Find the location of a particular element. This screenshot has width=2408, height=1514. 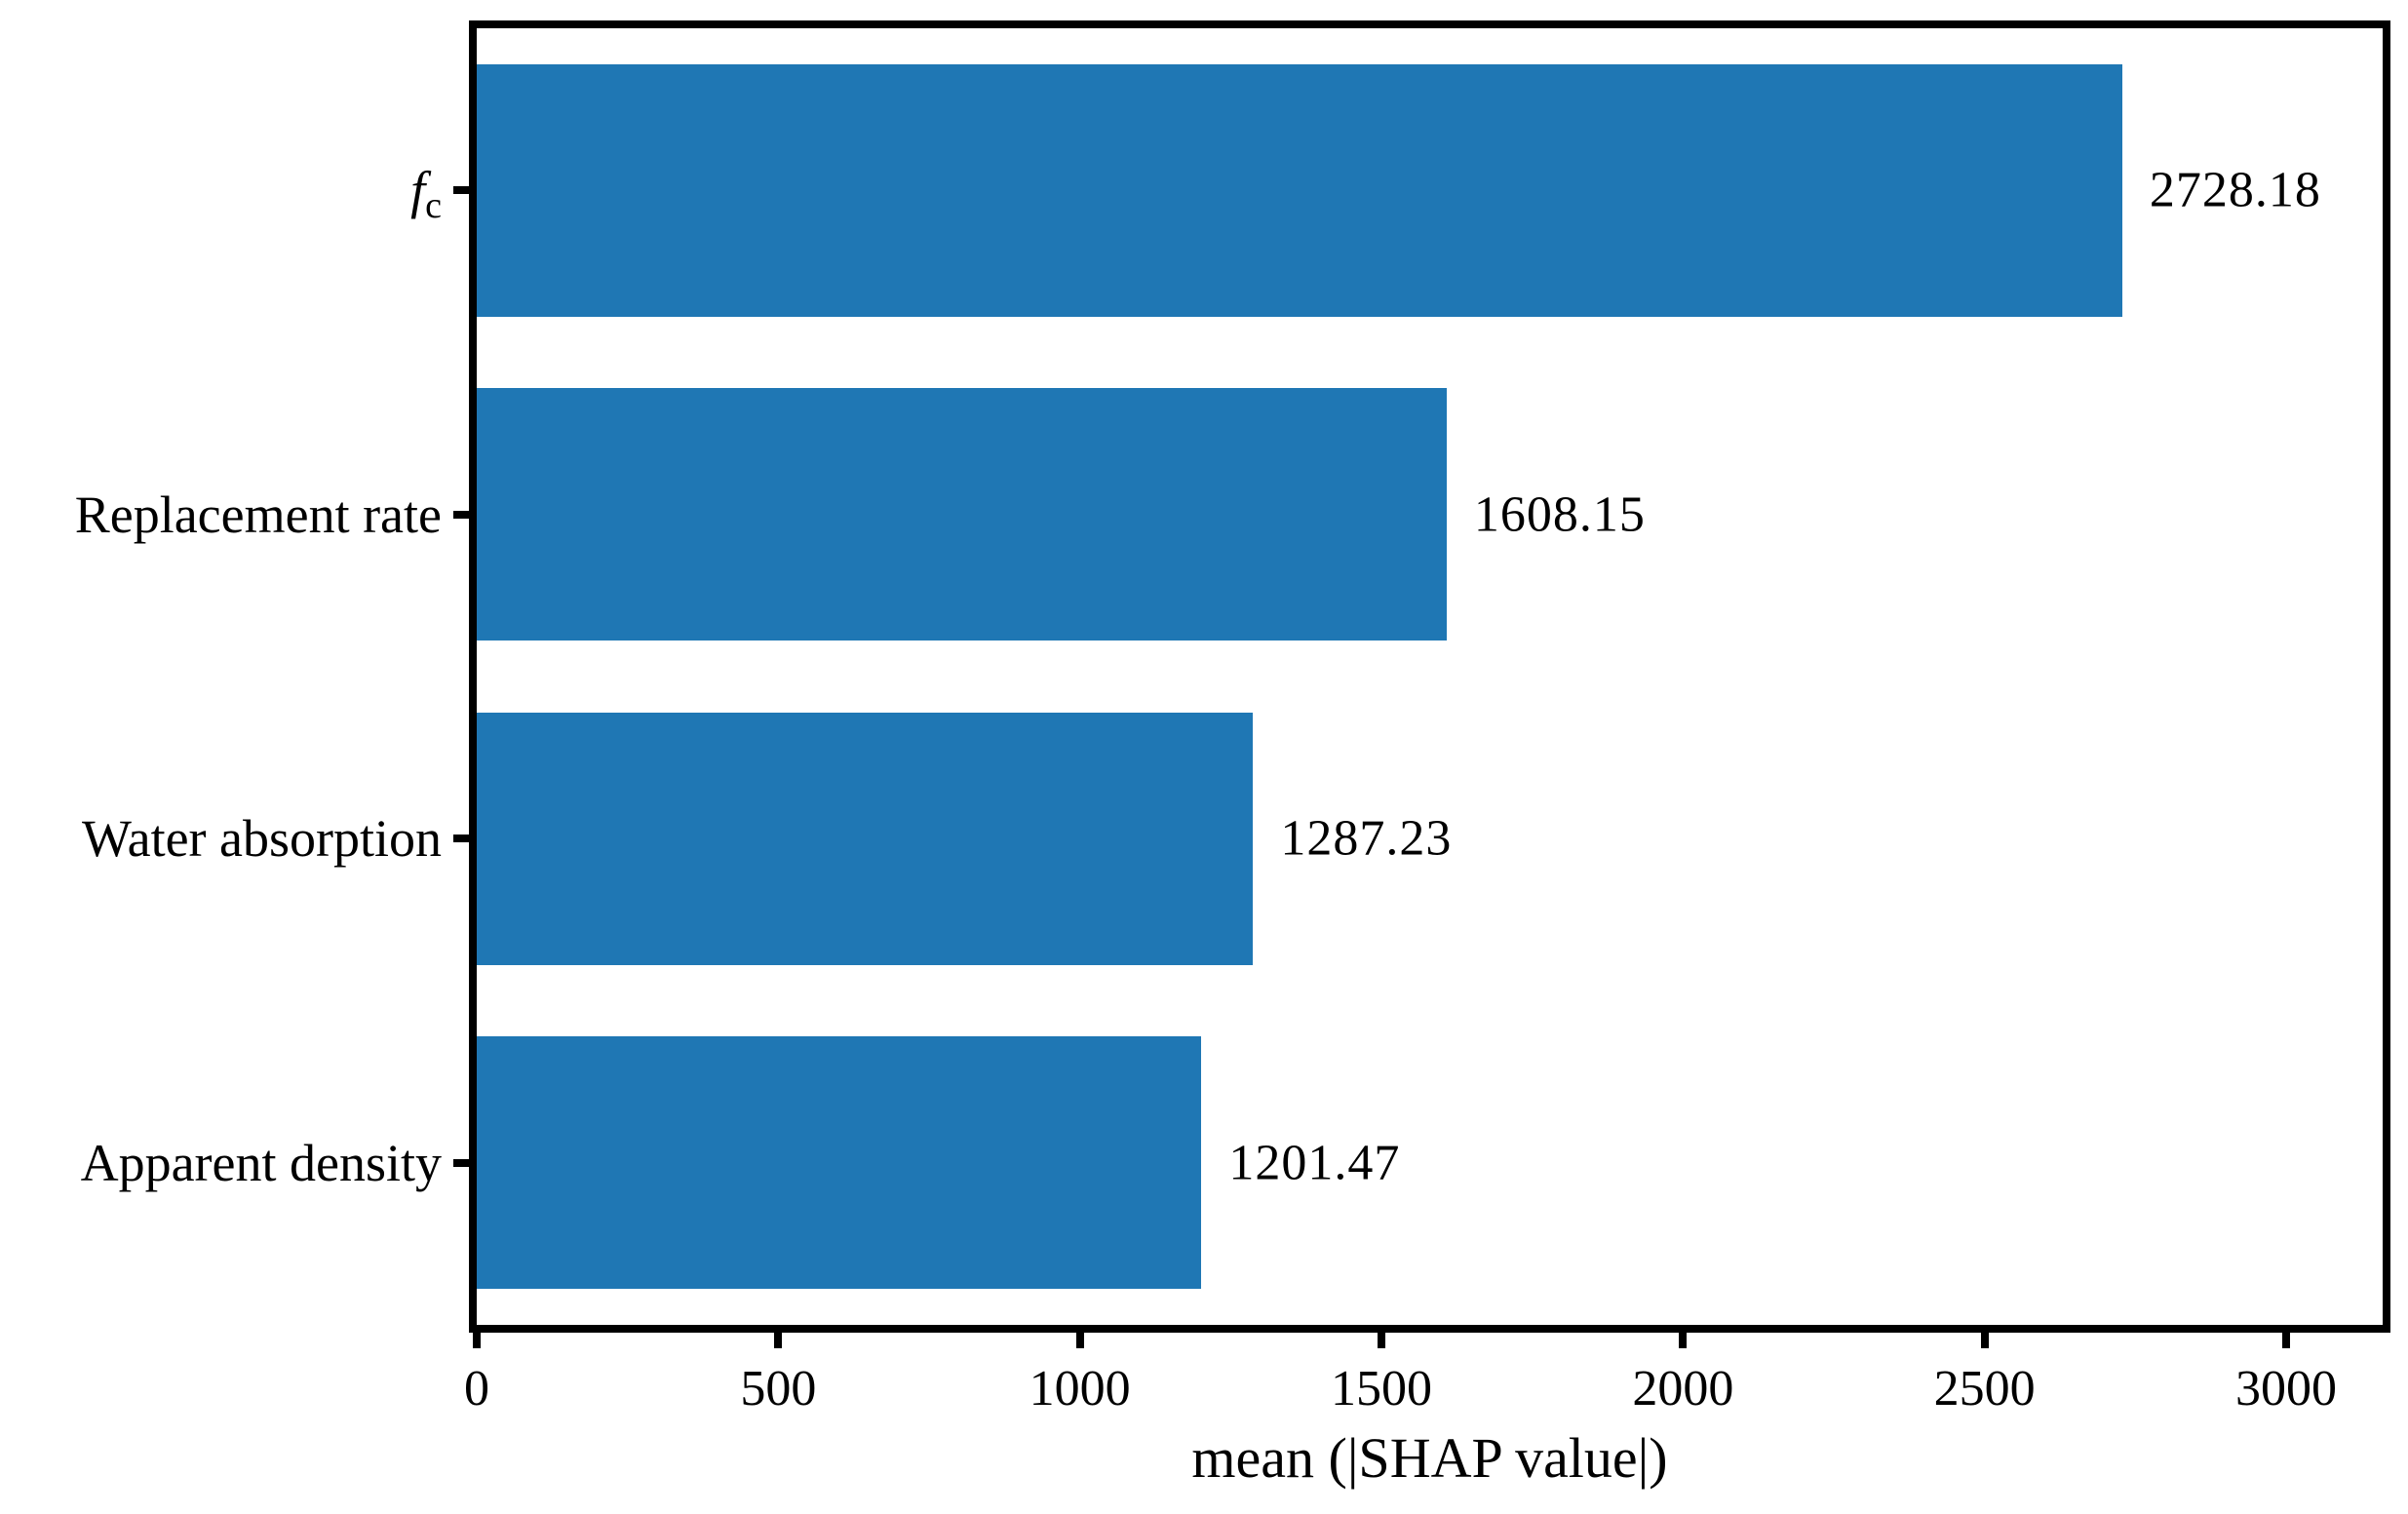

x-tick-label: 3000 is located at coordinates (2286, 1389).